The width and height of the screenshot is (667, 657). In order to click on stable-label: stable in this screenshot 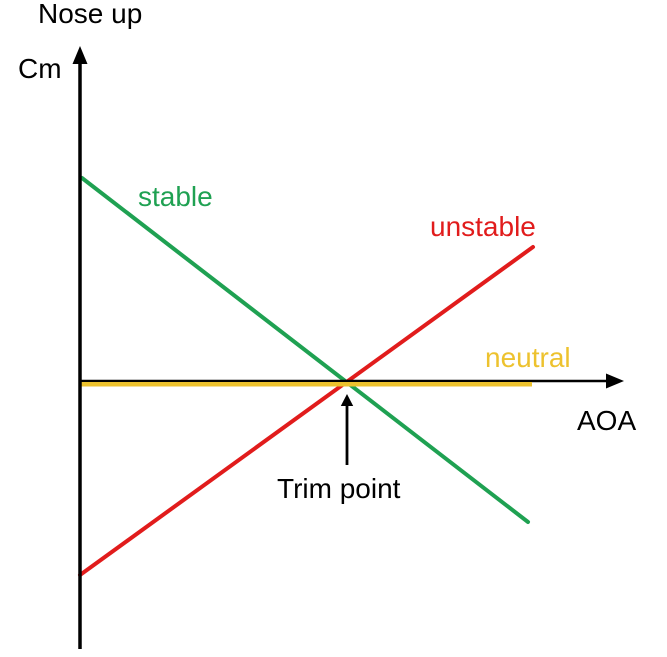, I will do `click(175, 196)`.